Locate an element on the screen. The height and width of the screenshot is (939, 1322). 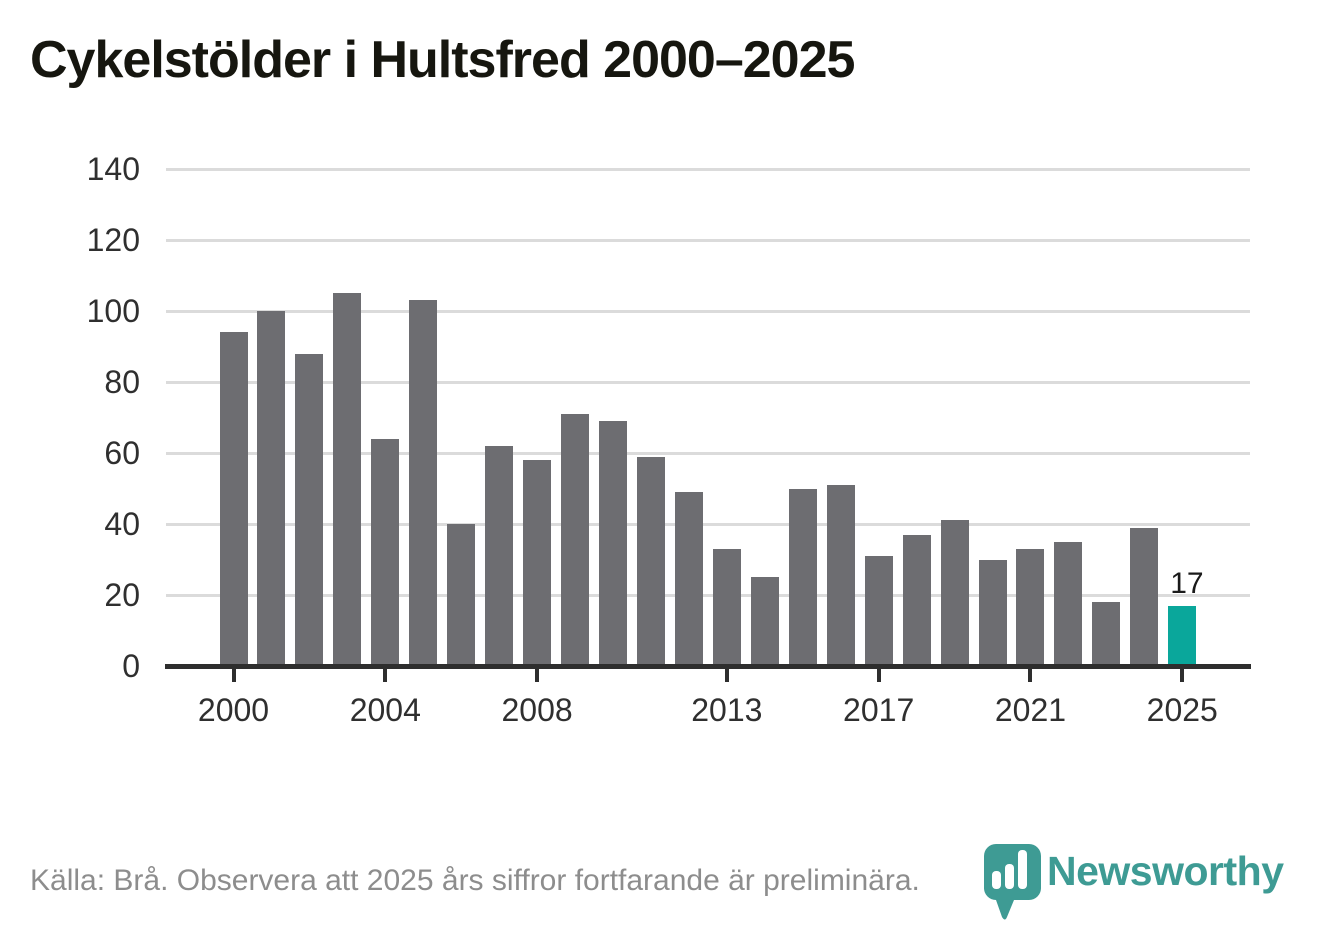
y-axis-label-100: 100 is located at coordinates (113, 311).